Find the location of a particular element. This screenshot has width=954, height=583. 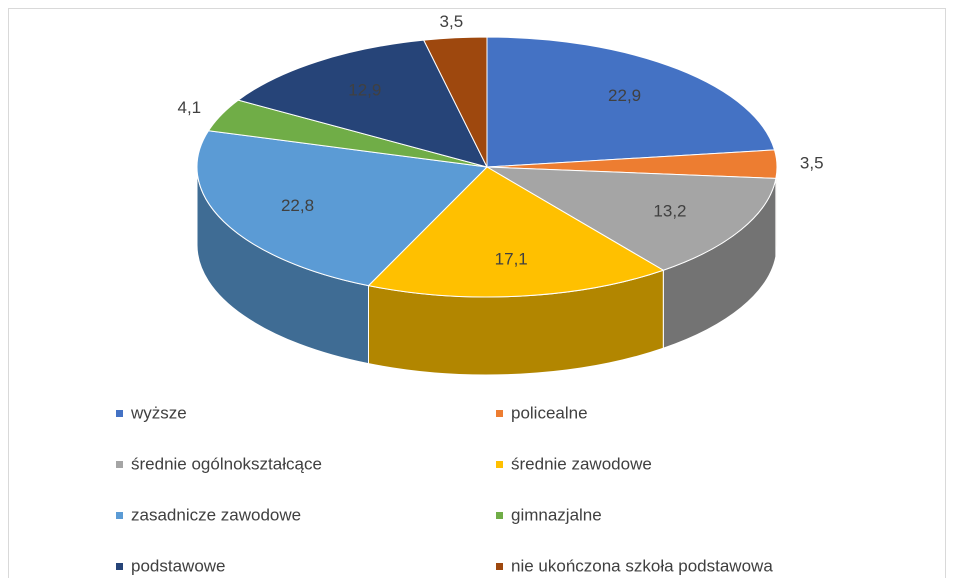

legend-label: podstawowe is located at coordinates (178, 565).